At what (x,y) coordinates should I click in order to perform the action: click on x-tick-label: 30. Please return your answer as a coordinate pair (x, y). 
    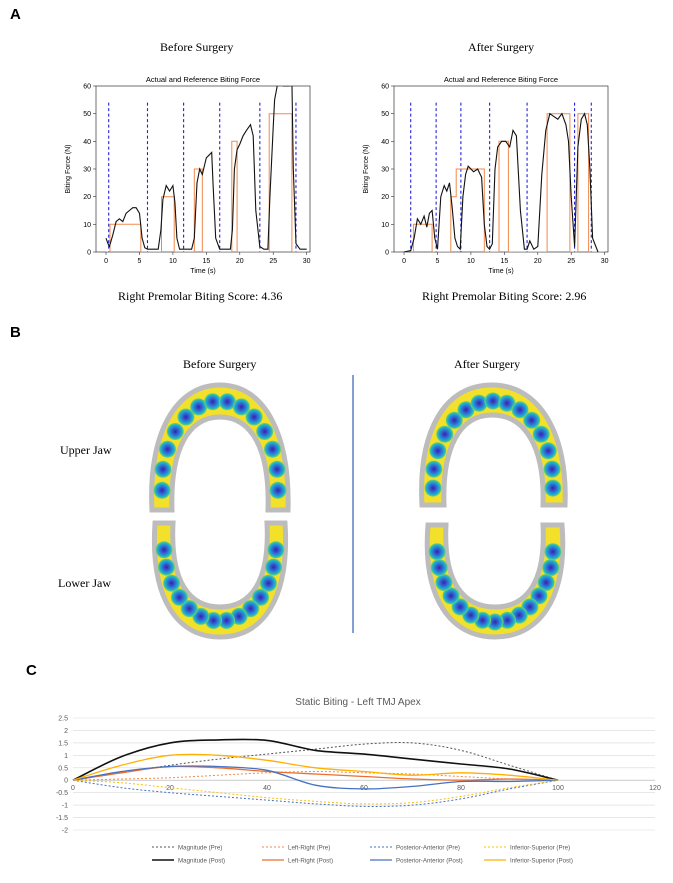
    Looking at the image, I should click on (307, 261).